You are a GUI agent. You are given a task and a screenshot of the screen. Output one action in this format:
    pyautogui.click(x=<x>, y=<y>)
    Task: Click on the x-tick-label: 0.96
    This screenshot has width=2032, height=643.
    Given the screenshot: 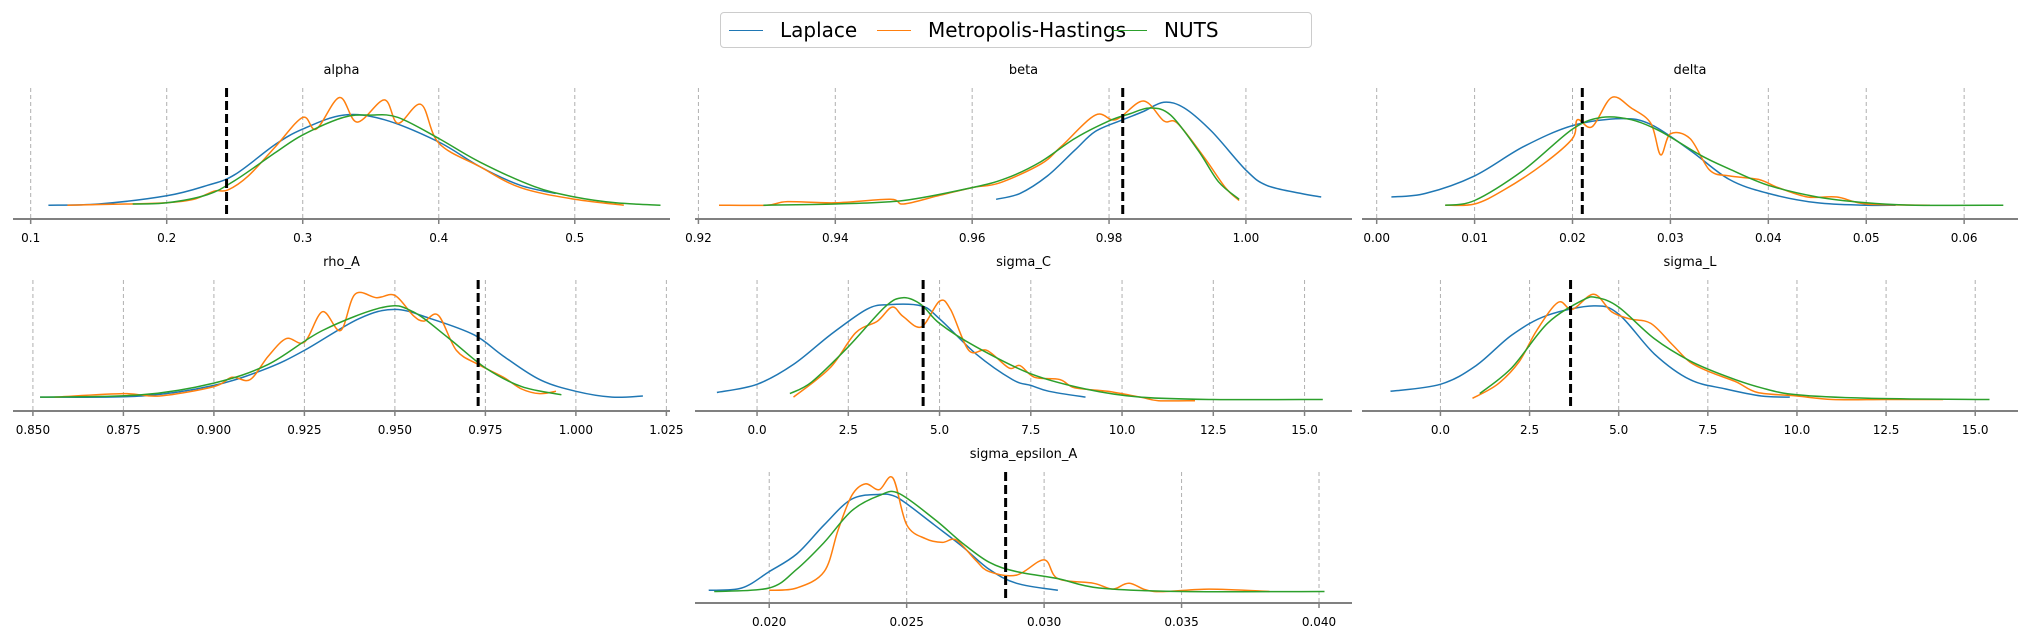 What is the action you would take?
    pyautogui.click(x=972, y=238)
    